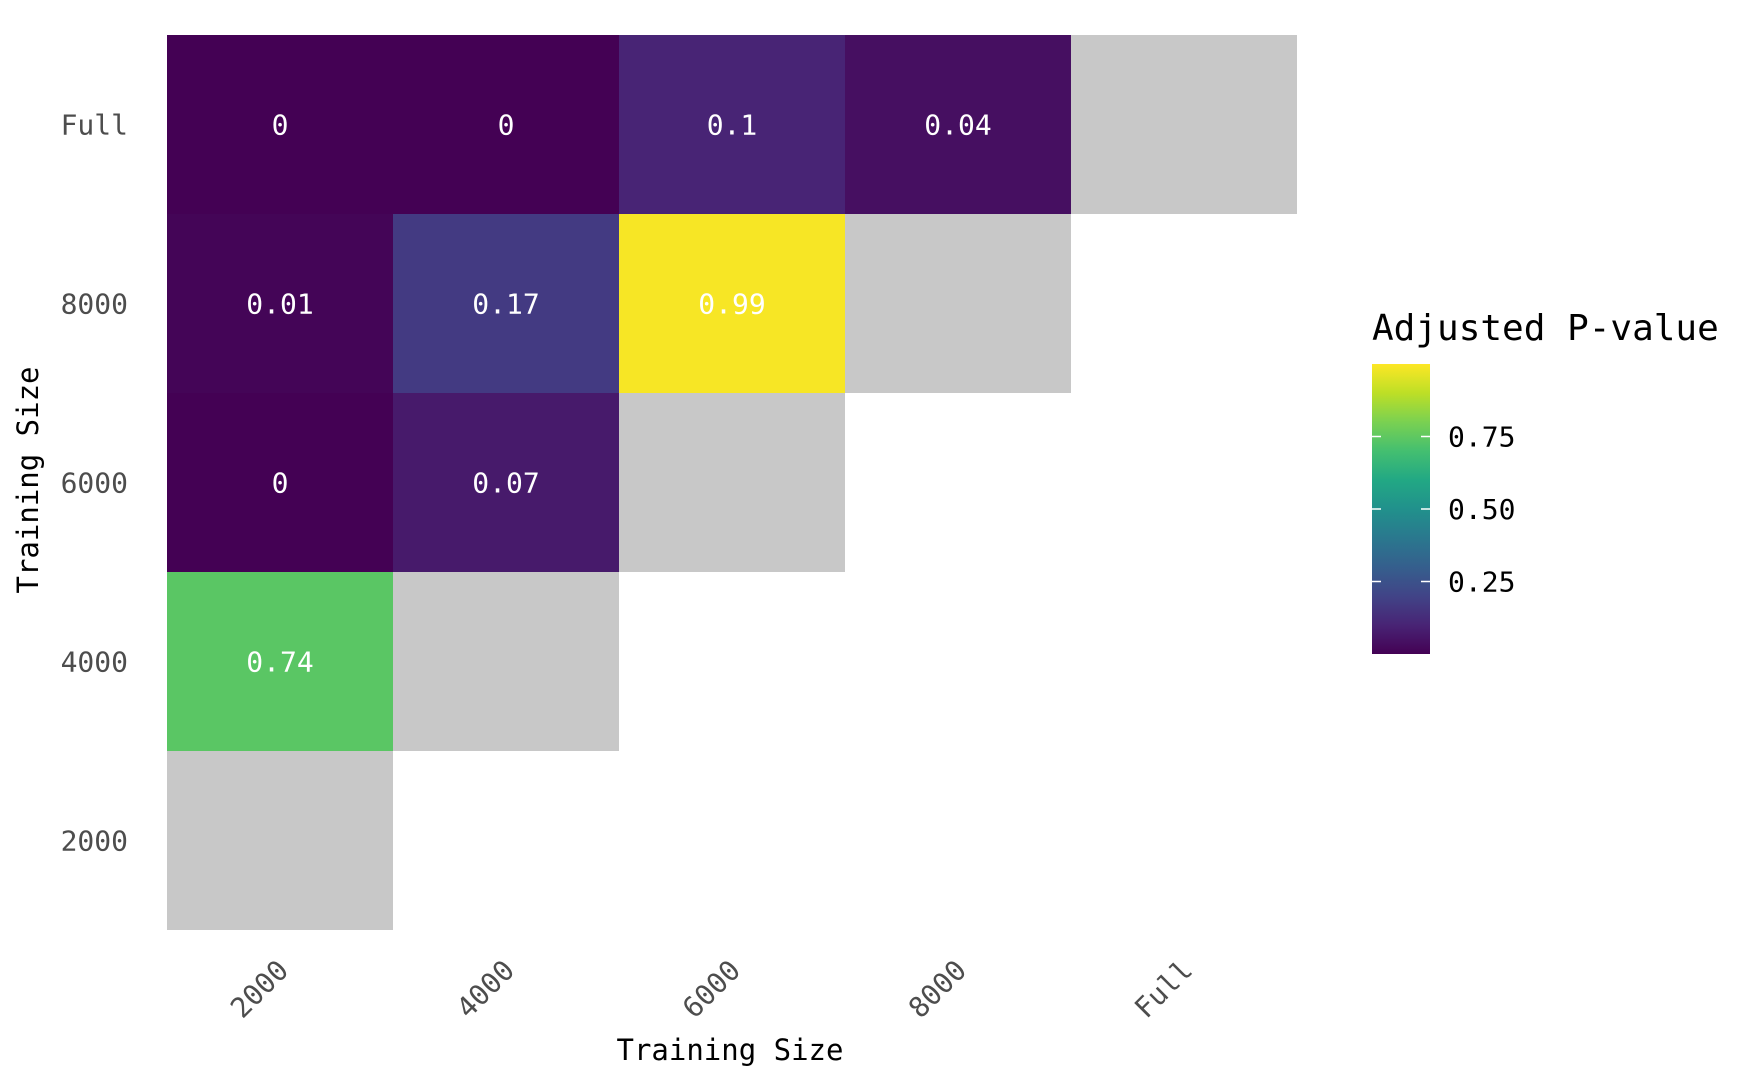 The width and height of the screenshot is (1750, 1081). I want to click on heatmap-cell-2000-2000, so click(280, 840).